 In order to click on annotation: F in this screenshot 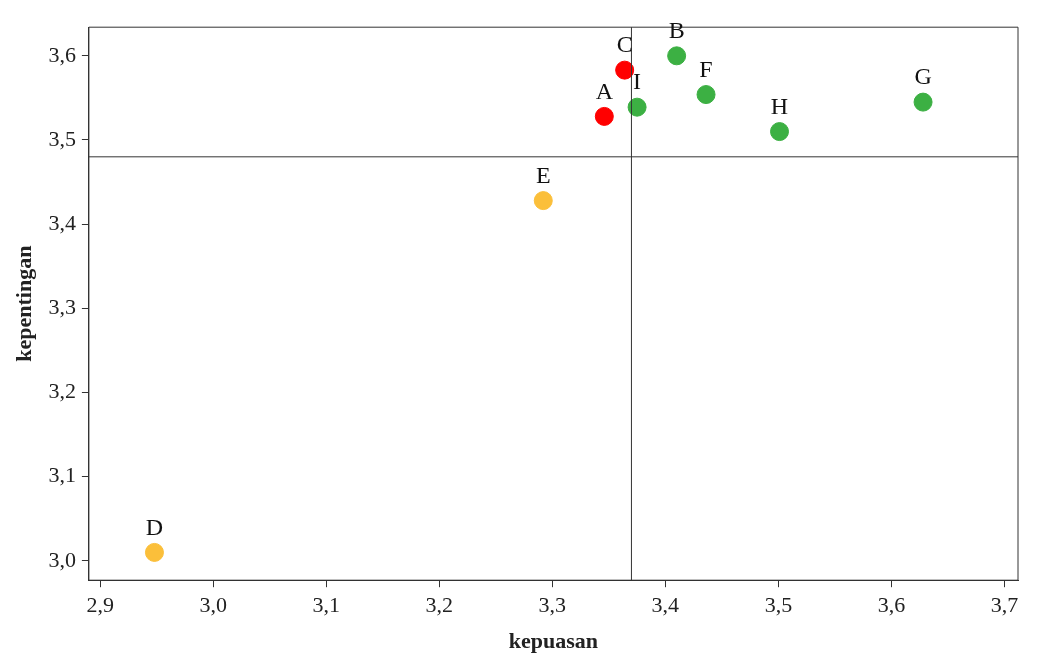, I will do `click(706, 68)`.